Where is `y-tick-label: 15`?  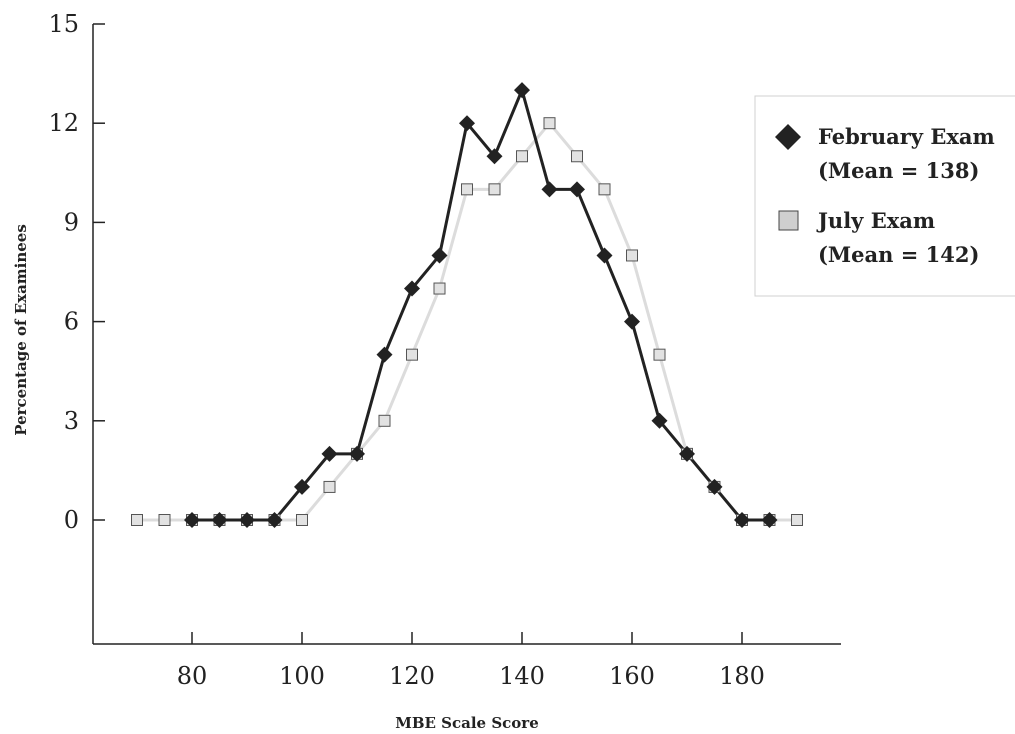
y-tick-label: 15 is located at coordinates (63, 24).